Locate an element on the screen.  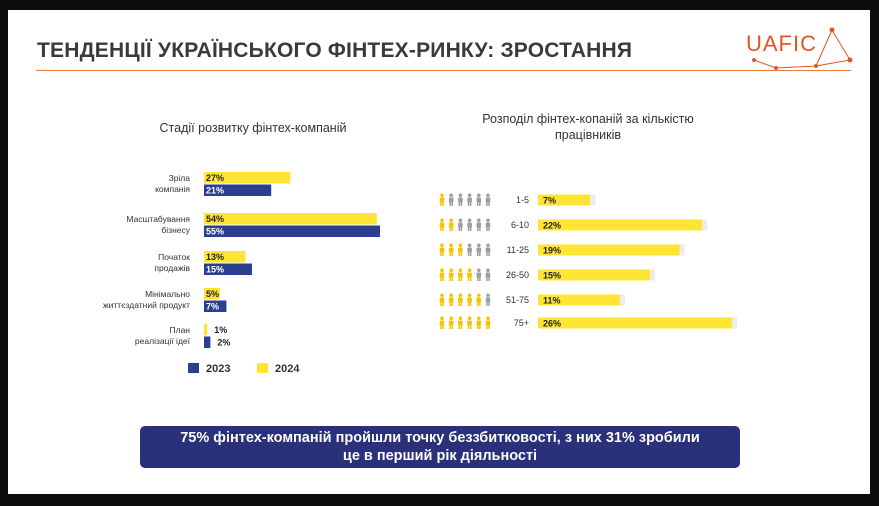
category-label-line: продажів is located at coordinates (172, 268).